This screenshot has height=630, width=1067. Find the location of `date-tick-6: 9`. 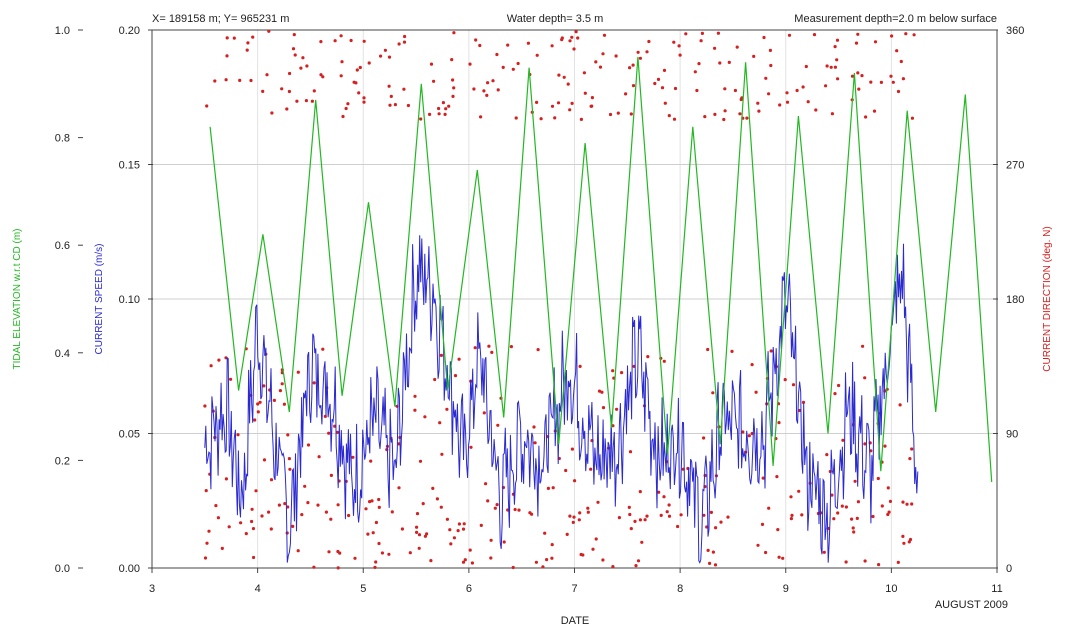

date-tick-6: 9 is located at coordinates (786, 589).